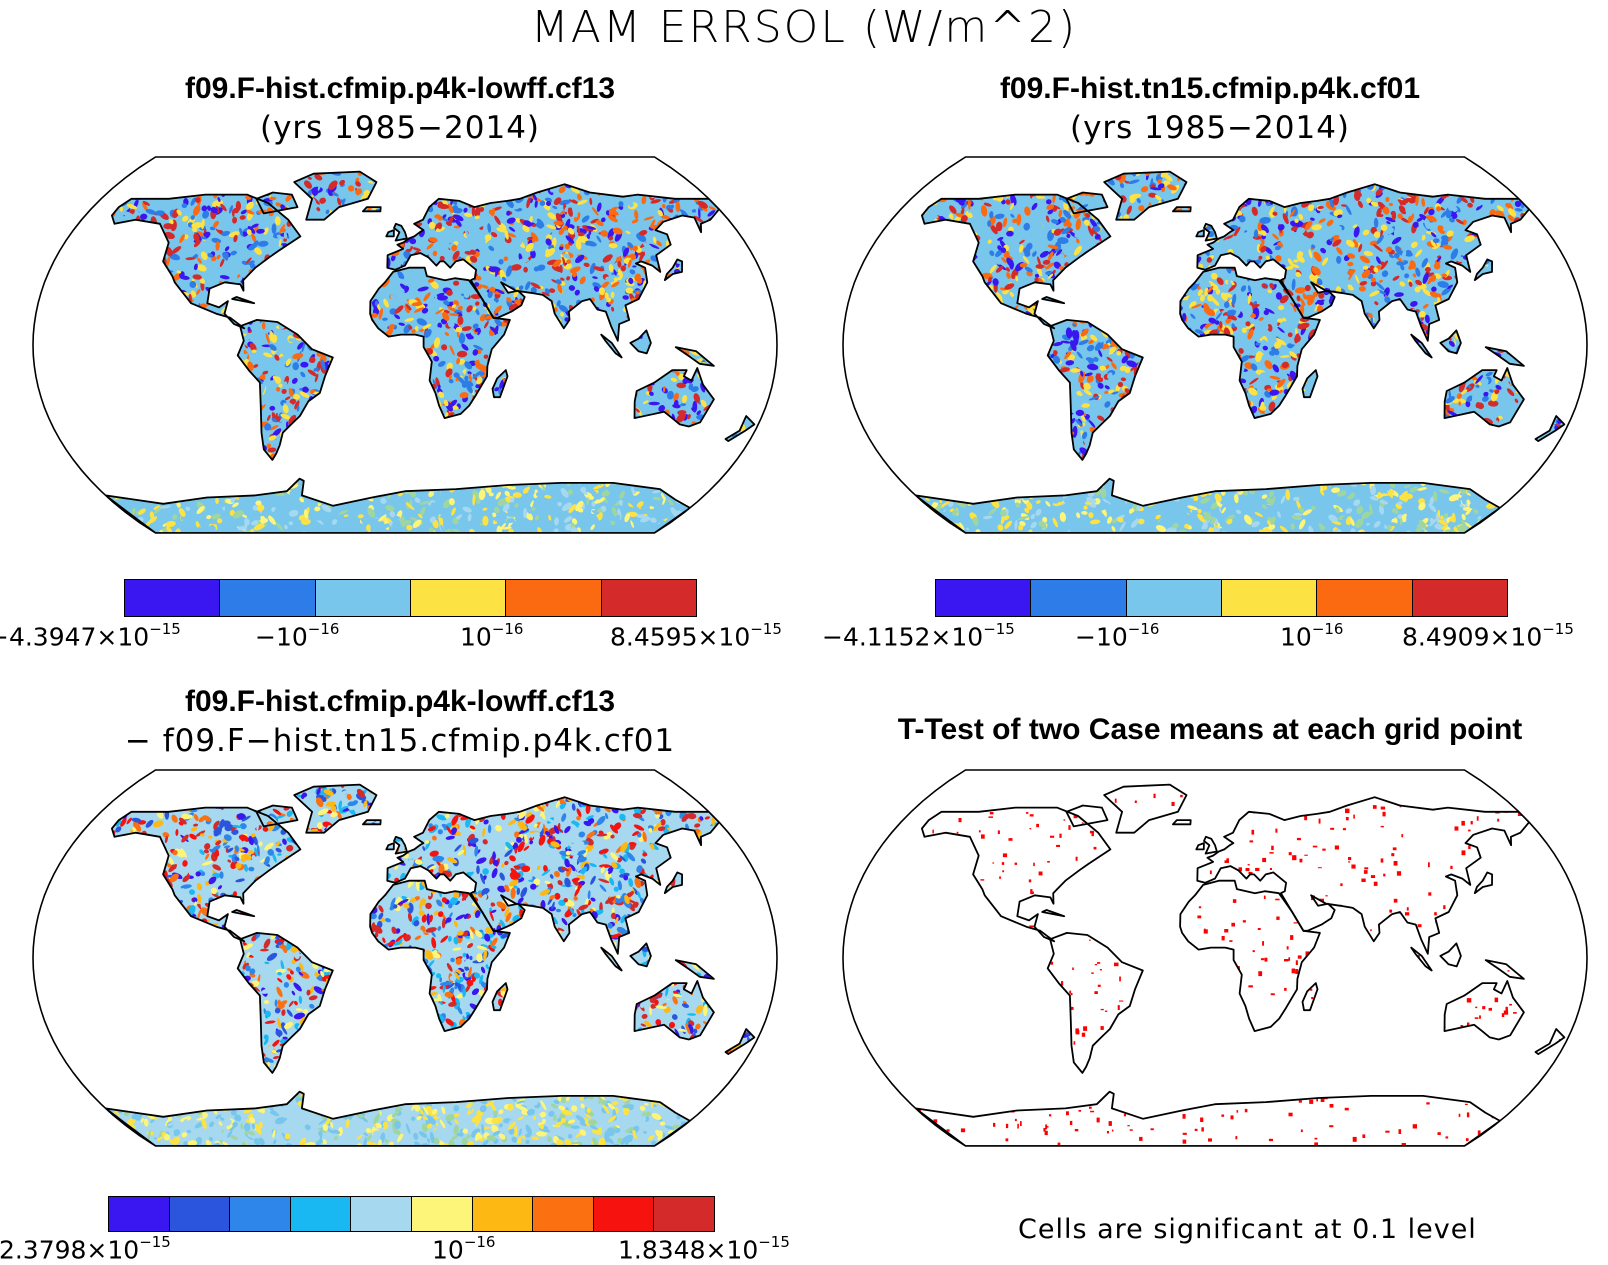 The height and width of the screenshot is (1265, 1608). I want to click on panel-3-colorbar, so click(411, 1214).